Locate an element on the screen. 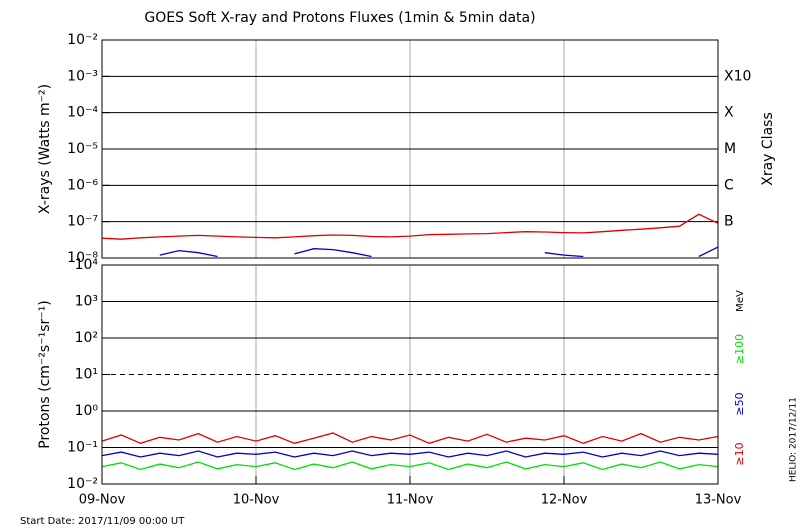 The height and width of the screenshot is (530, 800). class-label: X10 is located at coordinates (737, 76).